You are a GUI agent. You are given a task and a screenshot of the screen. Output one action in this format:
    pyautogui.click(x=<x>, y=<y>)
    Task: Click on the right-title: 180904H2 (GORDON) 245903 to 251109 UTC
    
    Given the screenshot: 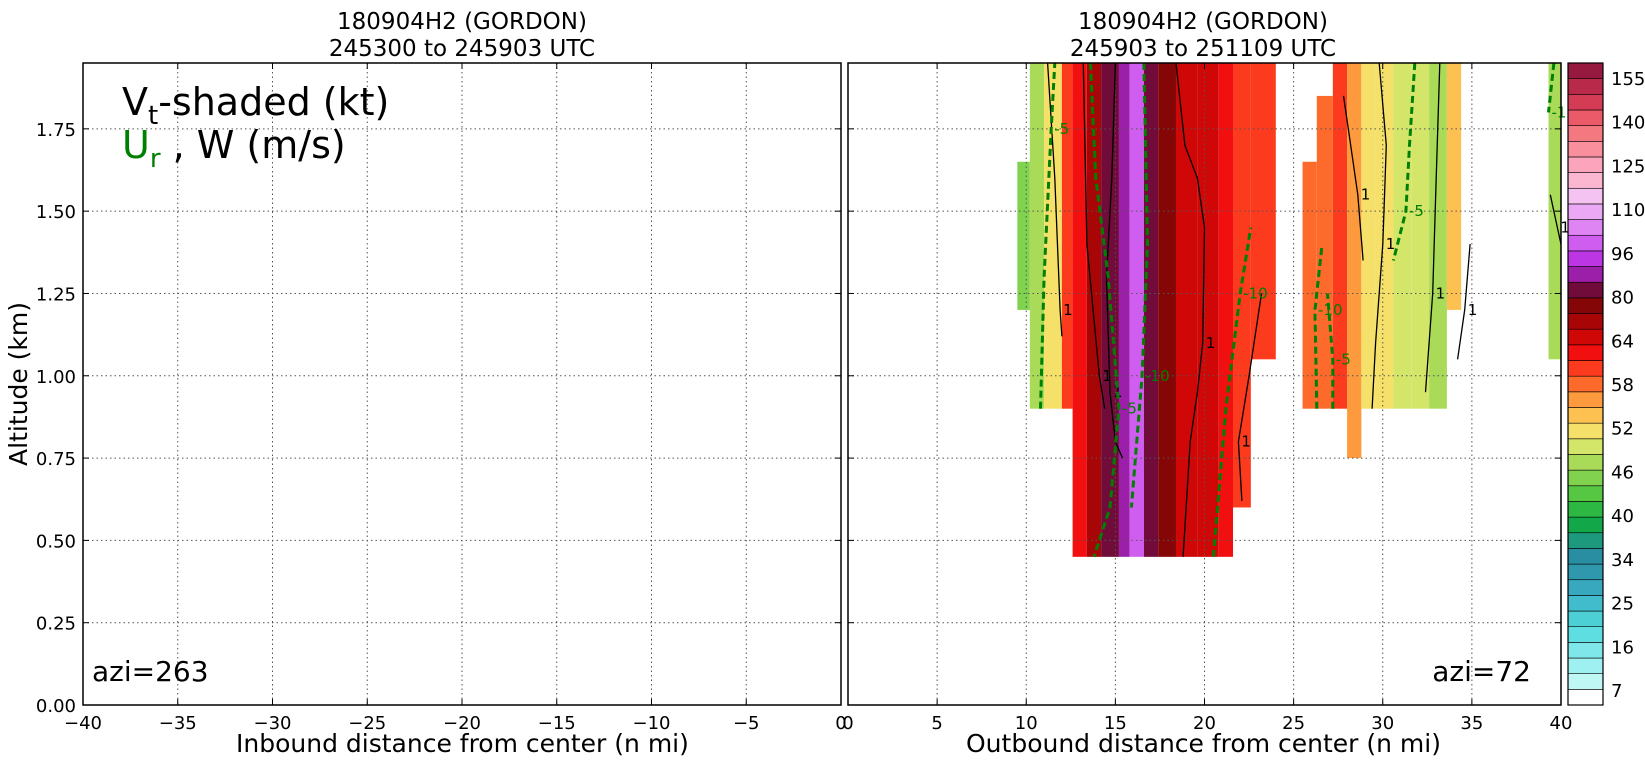 What is the action you would take?
    pyautogui.click(x=1203, y=35)
    